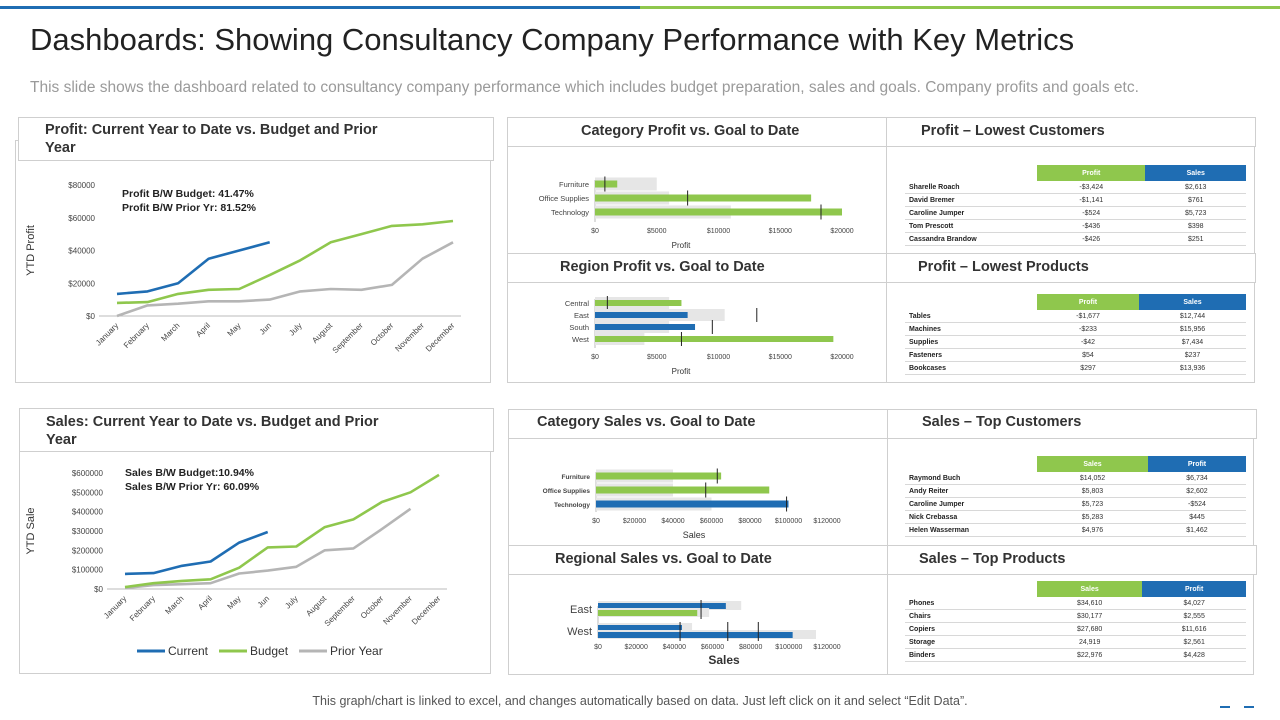  What do you see at coordinates (971, 239) in the screenshot?
I see `table-name-cell: Cassandra Brandow` at bounding box center [971, 239].